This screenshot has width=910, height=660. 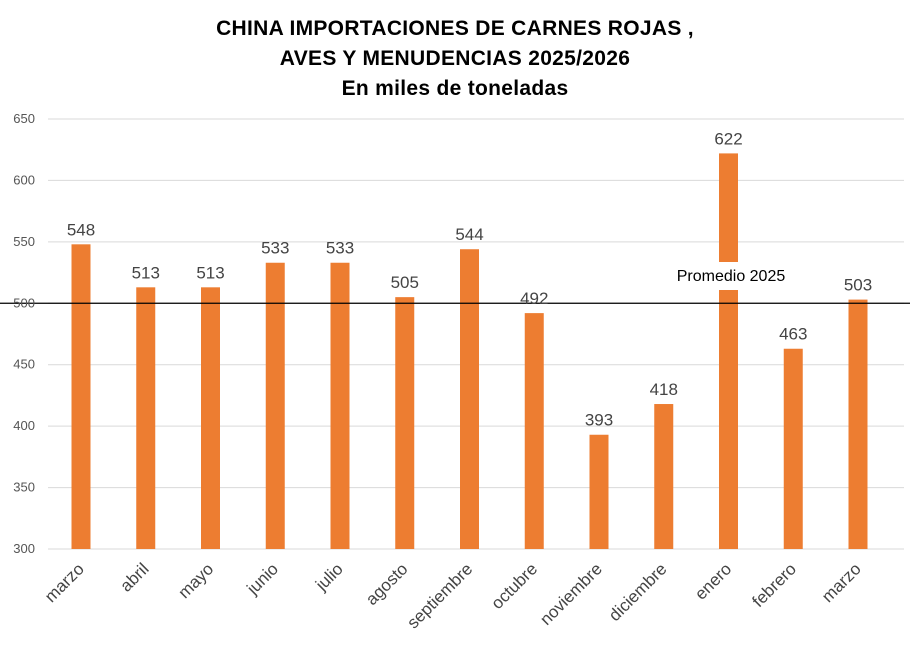 I want to click on reference-line-group: Promedio 2025, so click(x=455, y=283).